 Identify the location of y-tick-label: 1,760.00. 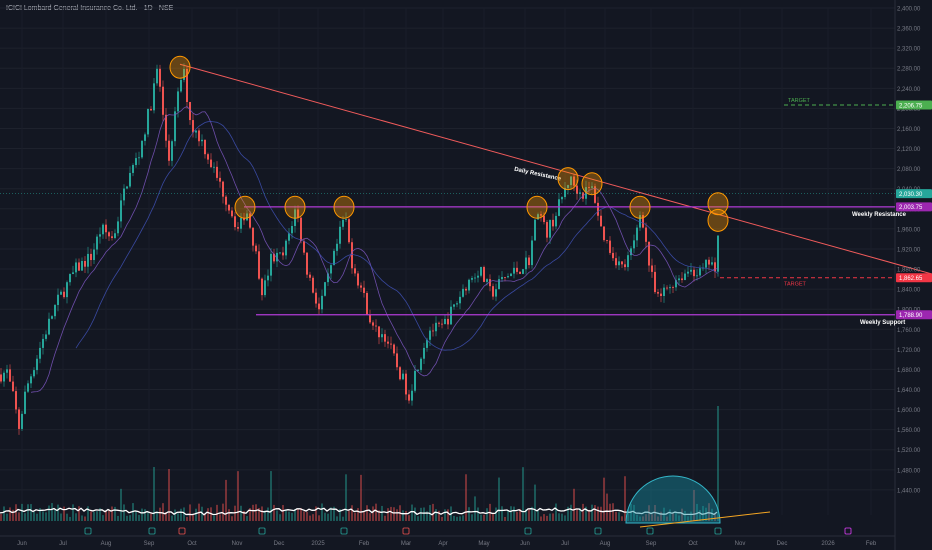
(909, 331).